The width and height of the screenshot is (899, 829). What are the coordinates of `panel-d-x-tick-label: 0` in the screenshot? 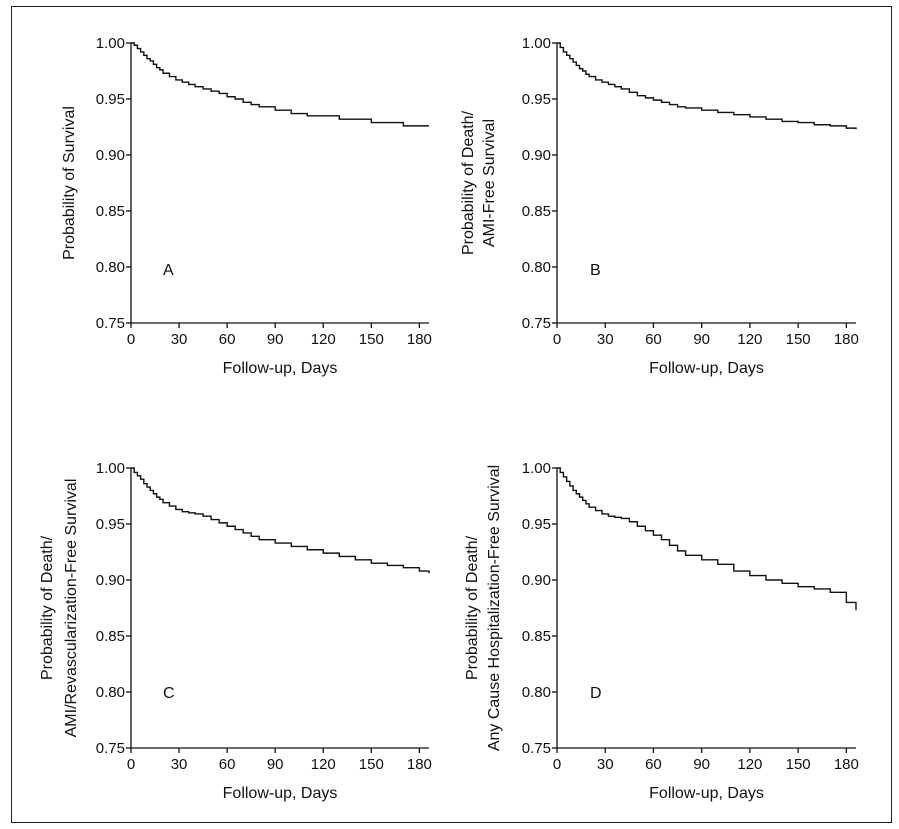 It's located at (557, 764).